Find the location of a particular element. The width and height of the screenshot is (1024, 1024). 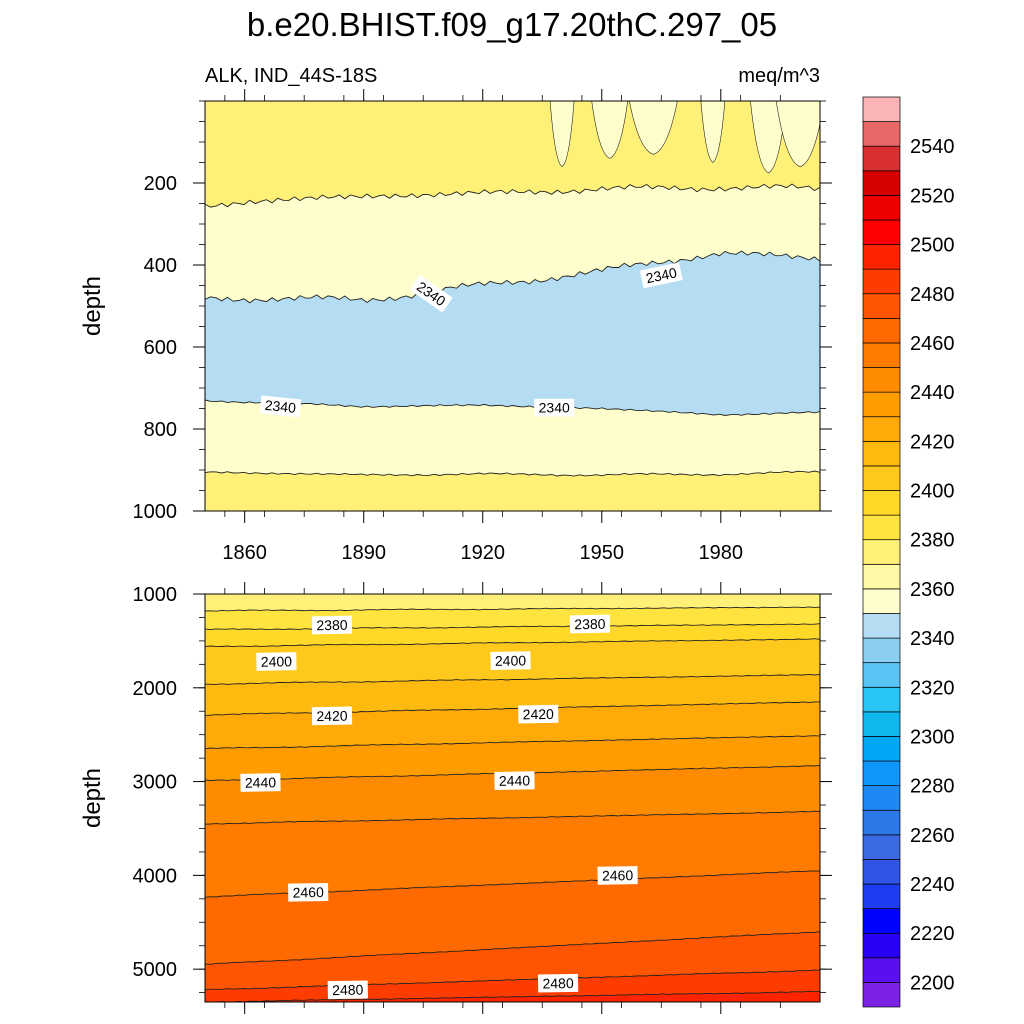

lower-contour-label-text: 2400 is located at coordinates (277, 661).